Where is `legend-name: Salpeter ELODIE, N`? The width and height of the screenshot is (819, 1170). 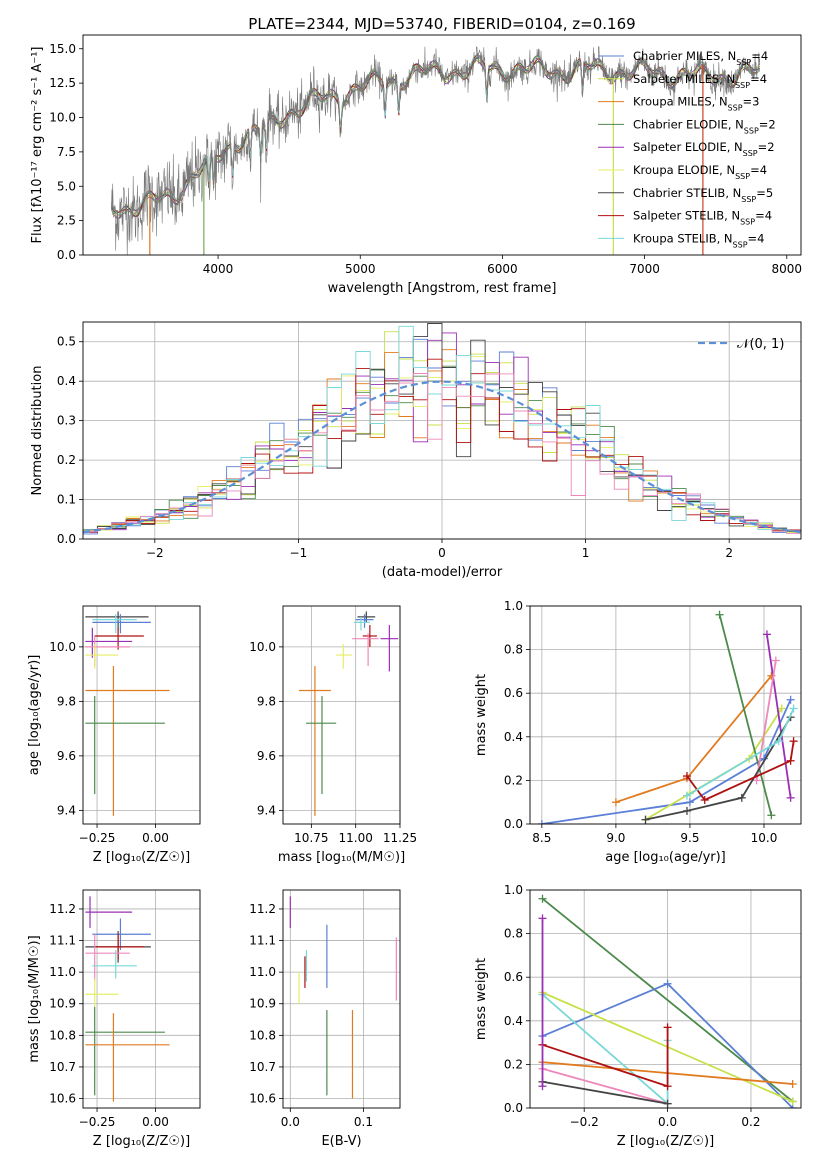 legend-name: Salpeter ELODIE, N is located at coordinates (688, 147).